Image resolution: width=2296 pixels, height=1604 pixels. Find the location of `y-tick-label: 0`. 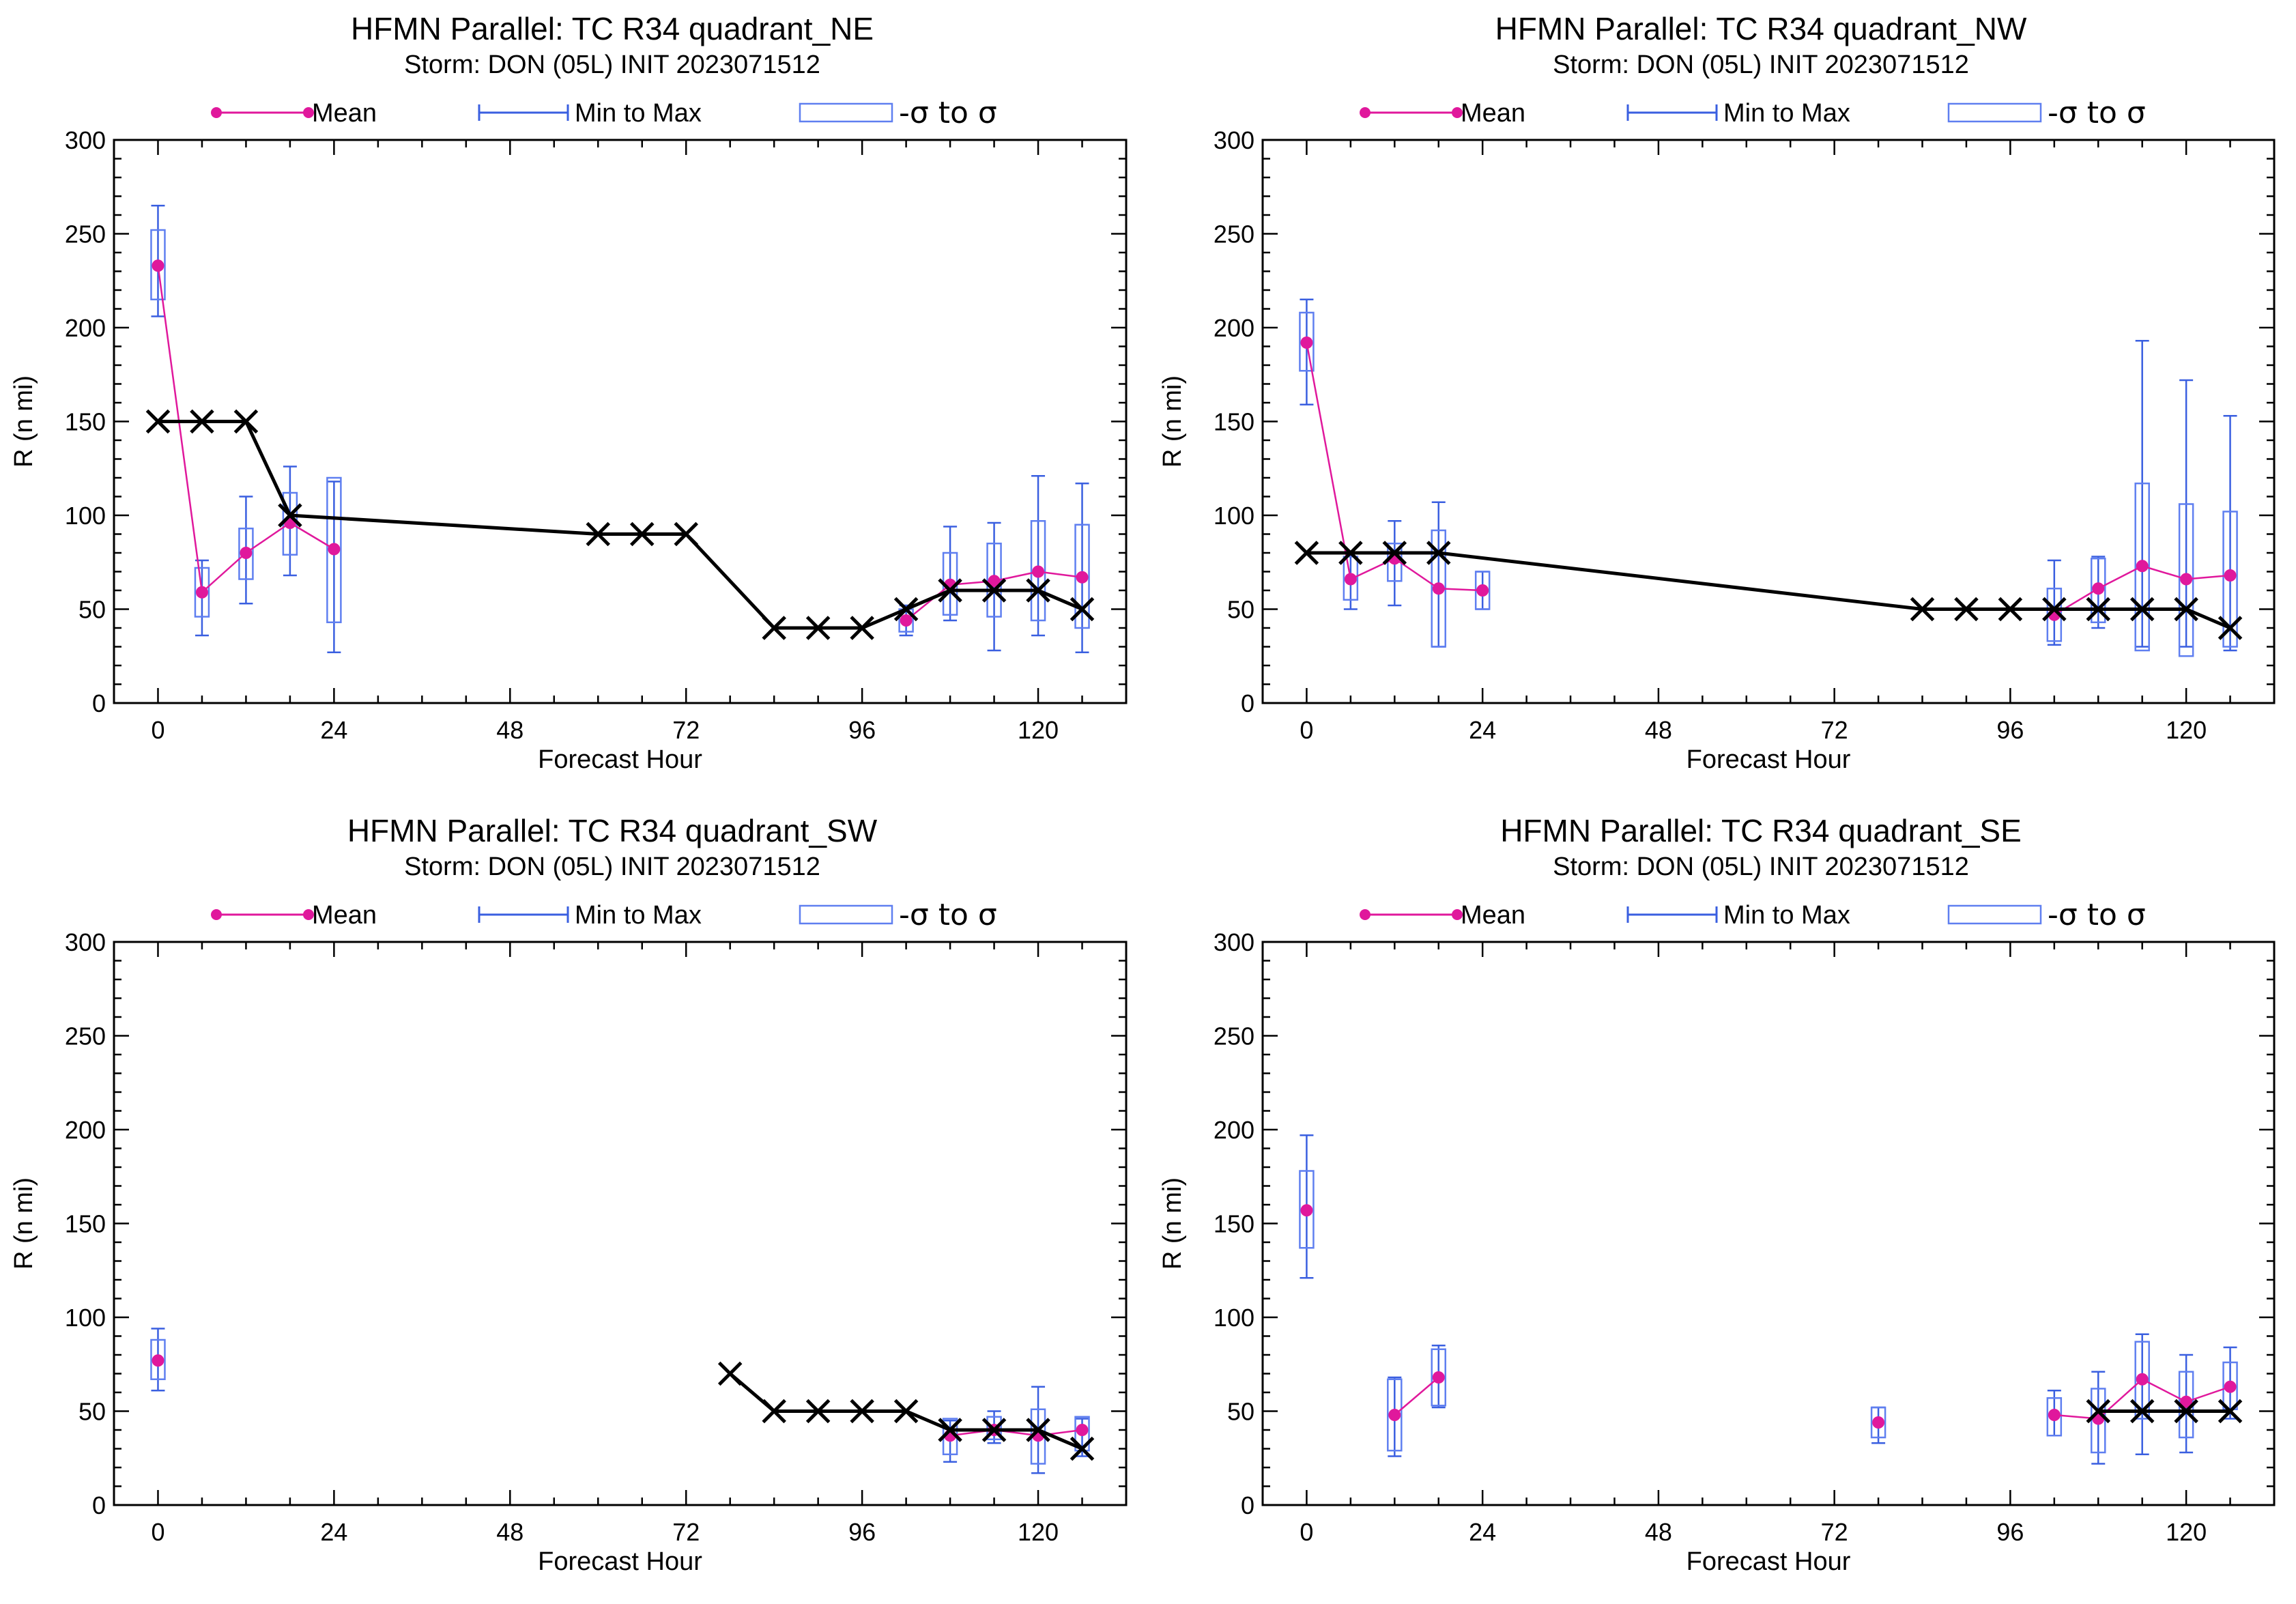

y-tick-label: 0 is located at coordinates (1247, 1505).